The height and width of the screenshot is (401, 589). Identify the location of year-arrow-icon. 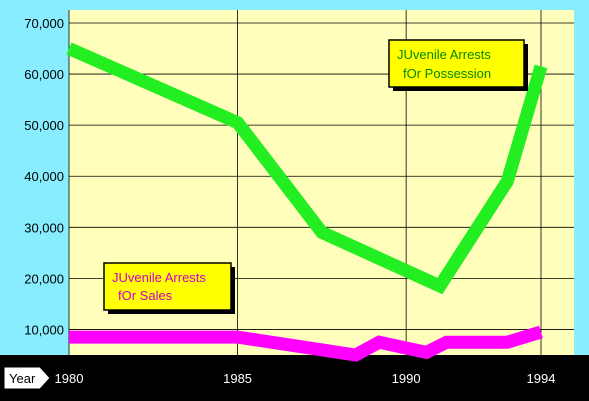
(27, 378).